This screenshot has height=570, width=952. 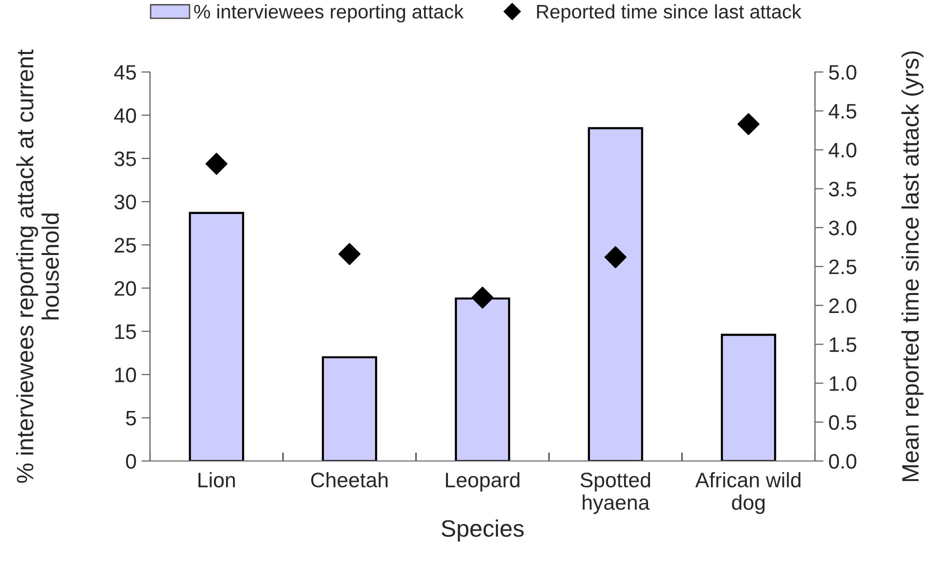 I want to click on x-tick-label: African wild dog, so click(x=747, y=493).